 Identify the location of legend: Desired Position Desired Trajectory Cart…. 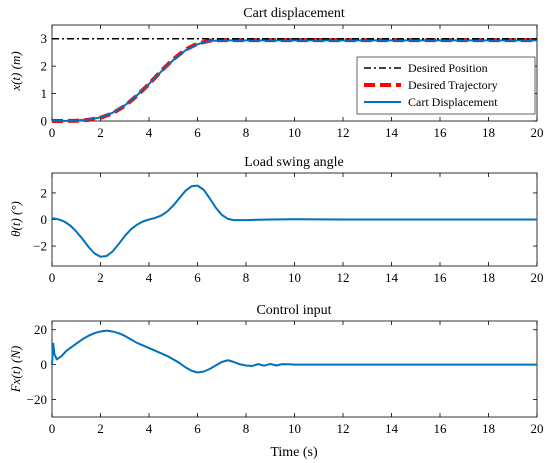
(446, 85).